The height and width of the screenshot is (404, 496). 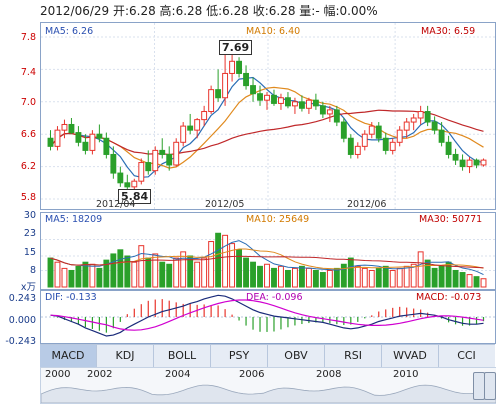 What do you see at coordinates (22, 320) in the screenshot?
I see `macd-tick-zero: 0.000` at bounding box center [22, 320].